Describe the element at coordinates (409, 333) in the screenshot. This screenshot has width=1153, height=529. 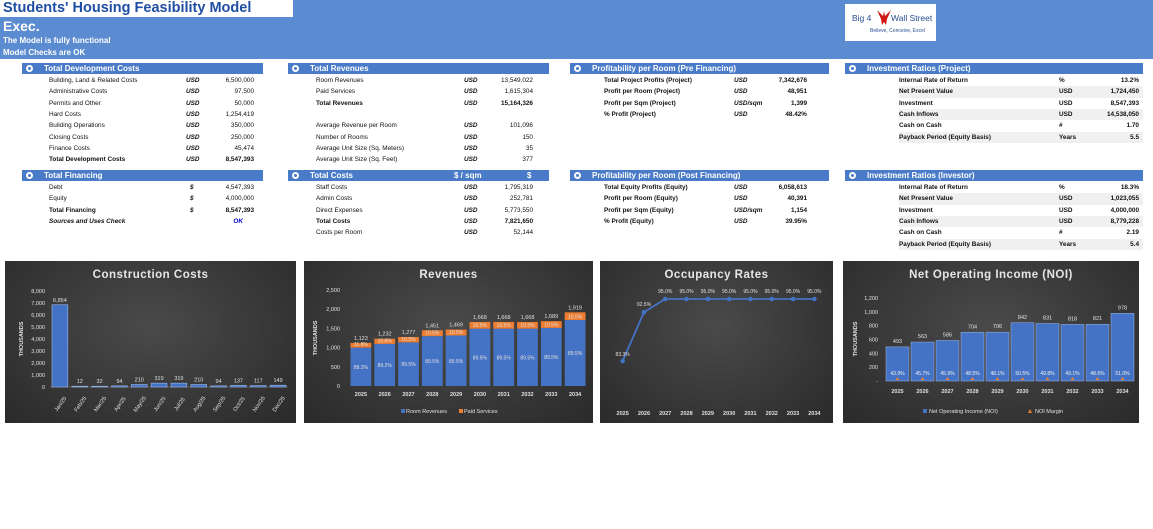
I see `total-label: 1,277` at that location.